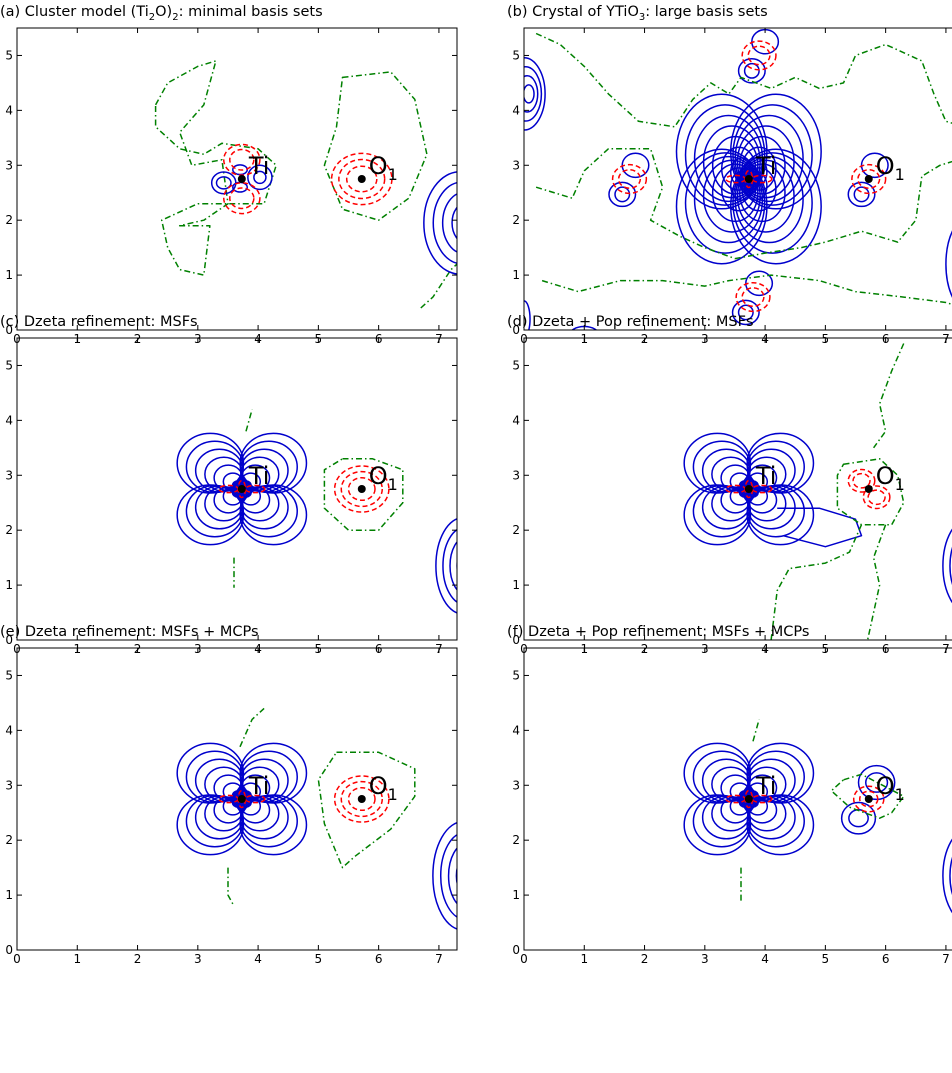 This screenshot has height=1073, width=952. I want to click on y-tick-label: 2, so click(9, 840).